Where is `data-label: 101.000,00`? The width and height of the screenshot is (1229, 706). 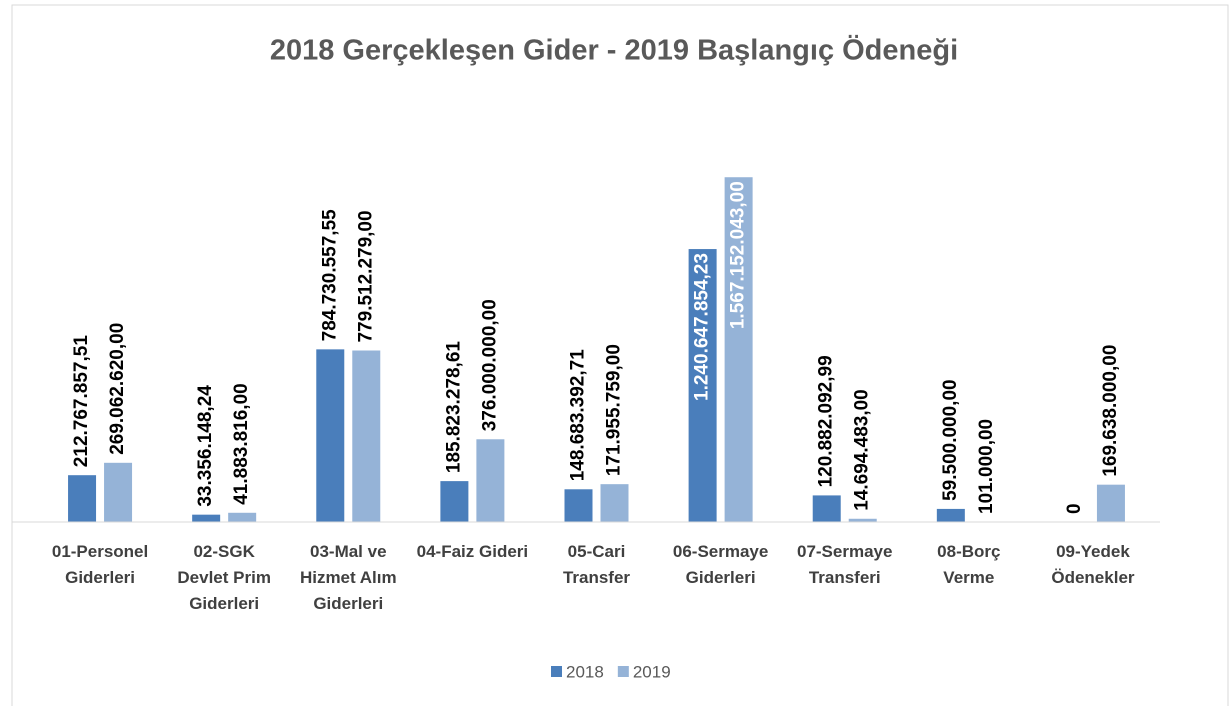 data-label: 101.000,00 is located at coordinates (986, 466).